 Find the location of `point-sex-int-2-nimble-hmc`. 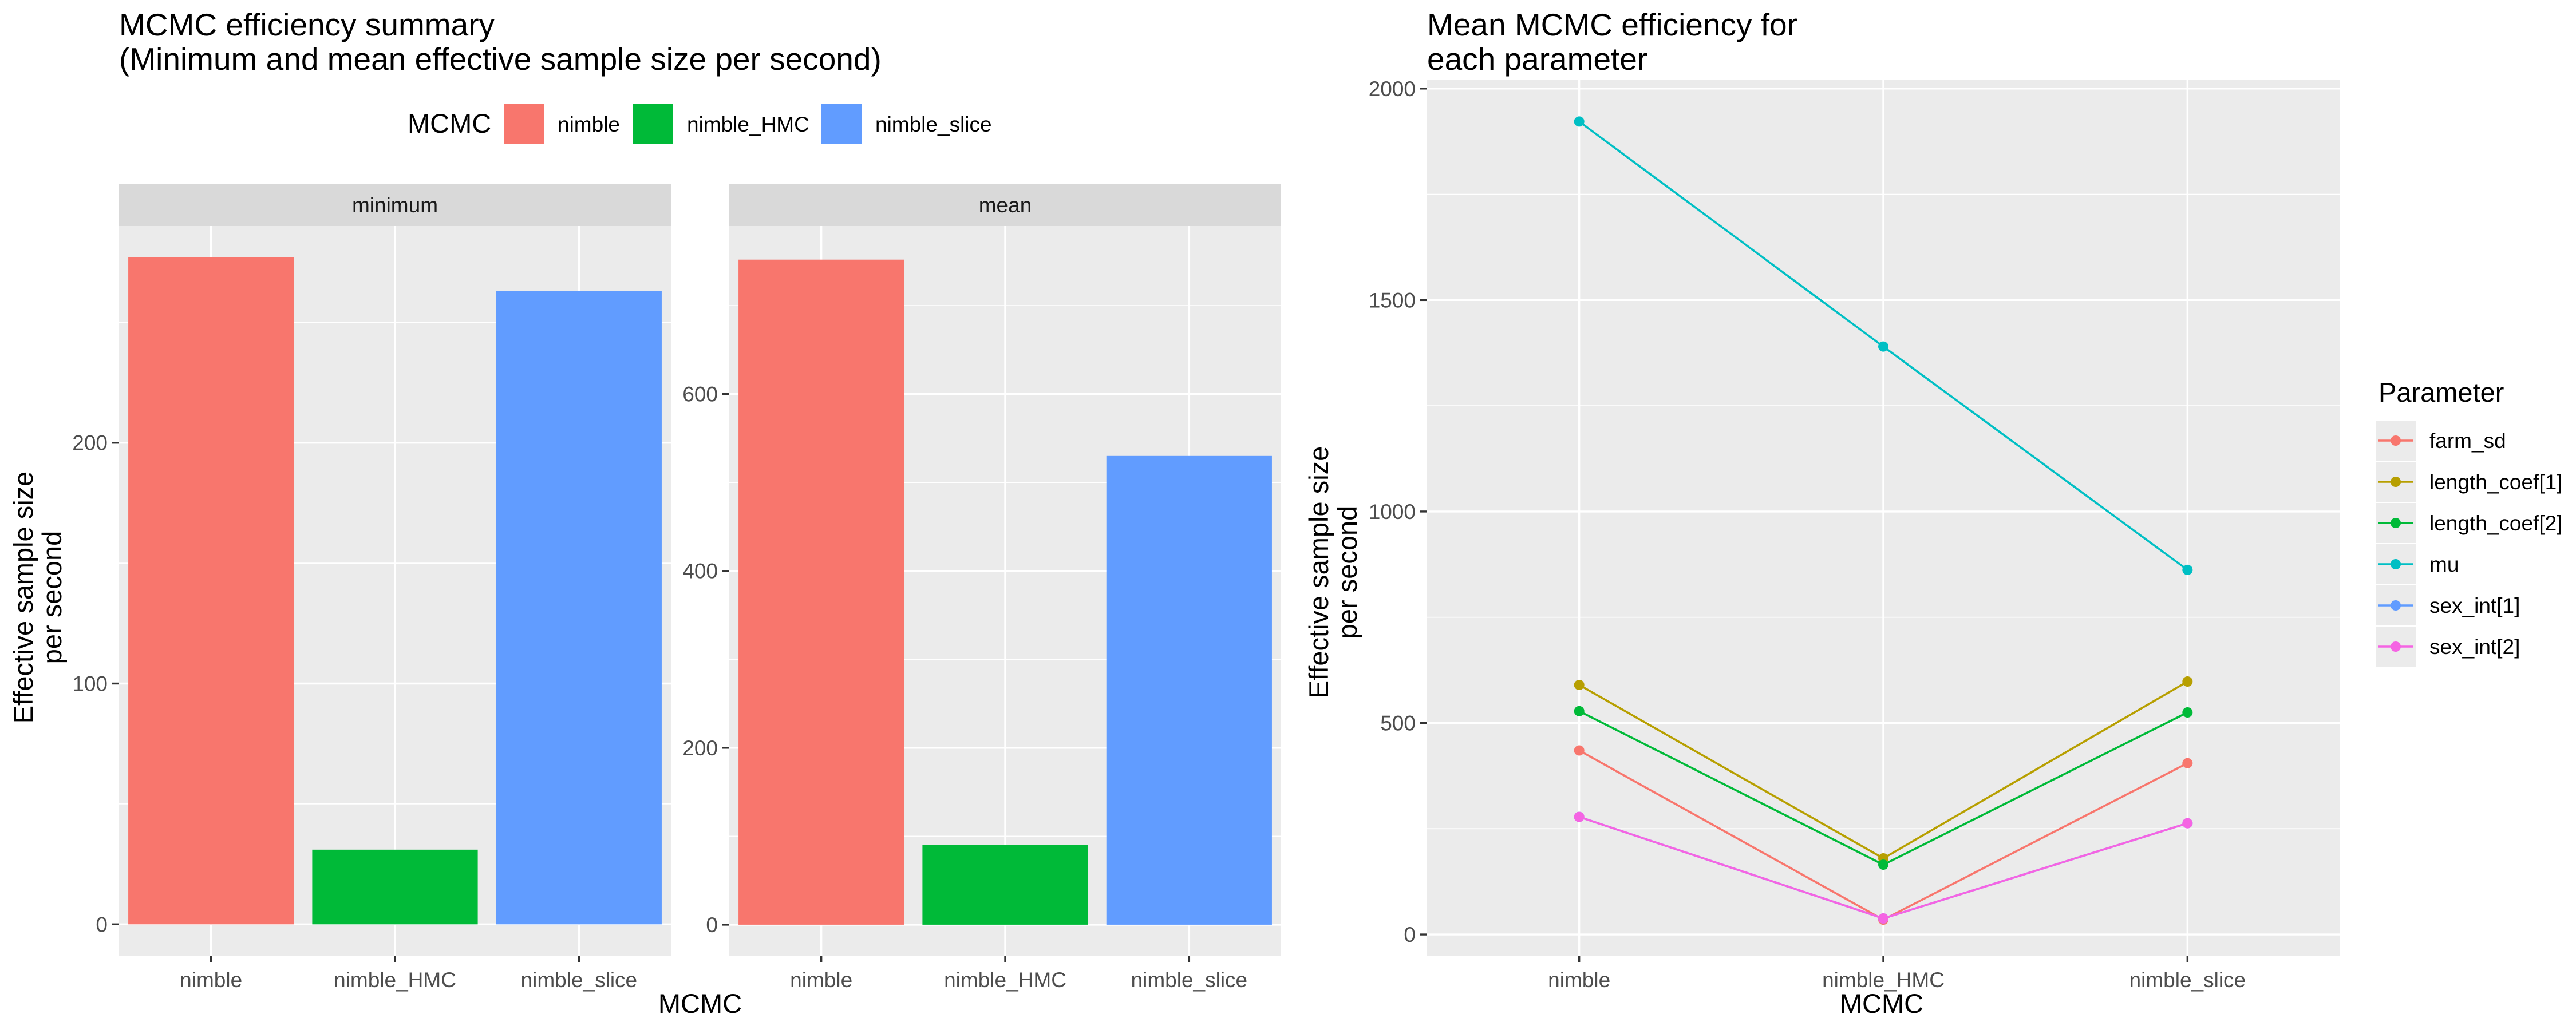

point-sex-int-2-nimble-hmc is located at coordinates (1883, 918).